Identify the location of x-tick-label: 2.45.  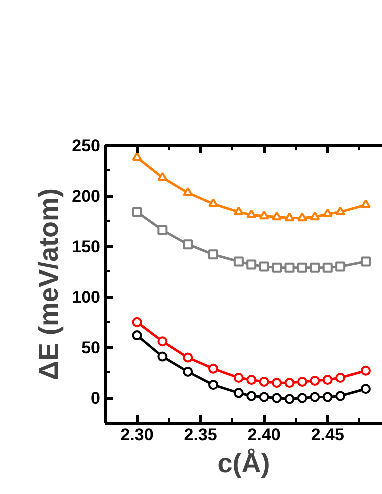
(327, 435).